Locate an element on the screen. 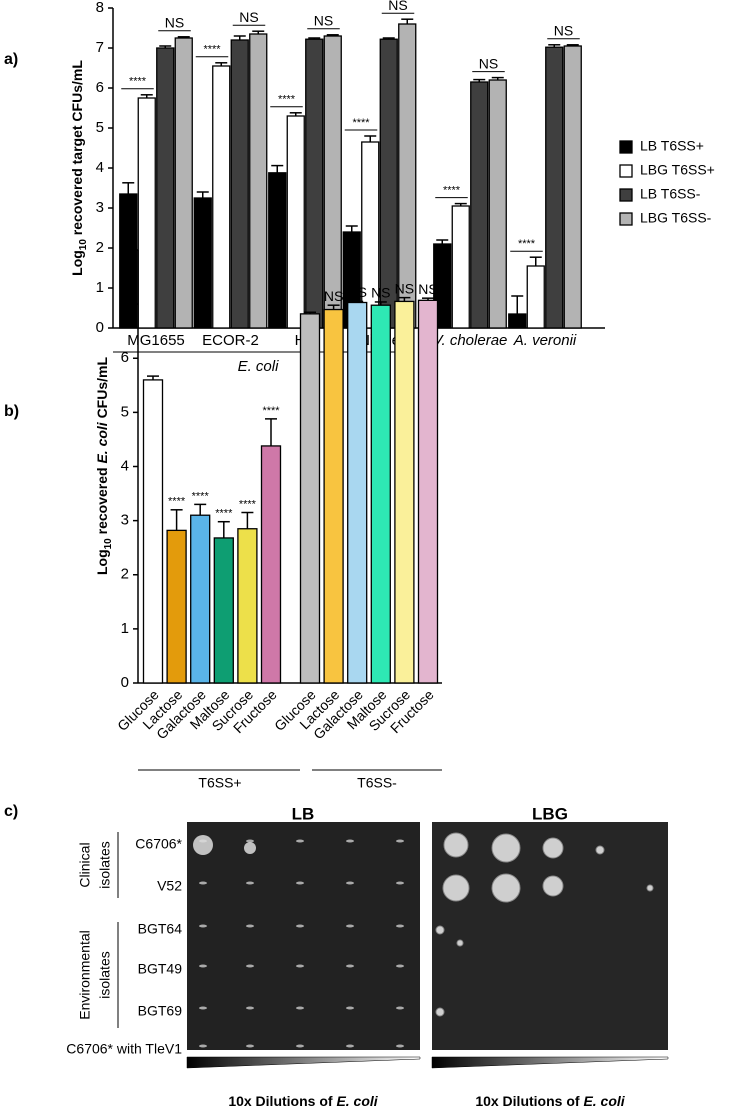 Image resolution: width=749 pixels, height=1119 pixels. y-axis-label: Log10 recovered E. coli CFUs/mL is located at coordinates (104, 466).